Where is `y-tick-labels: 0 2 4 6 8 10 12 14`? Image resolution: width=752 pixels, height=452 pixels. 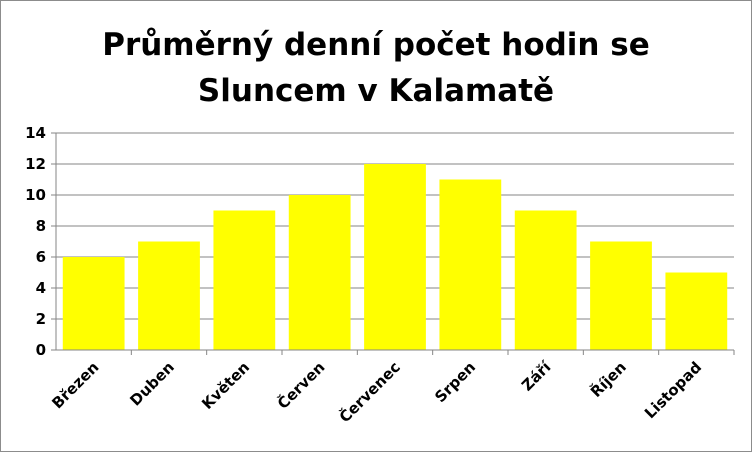 y-tick-labels: 0 2 4 6 8 10 12 14 is located at coordinates (35, 241).